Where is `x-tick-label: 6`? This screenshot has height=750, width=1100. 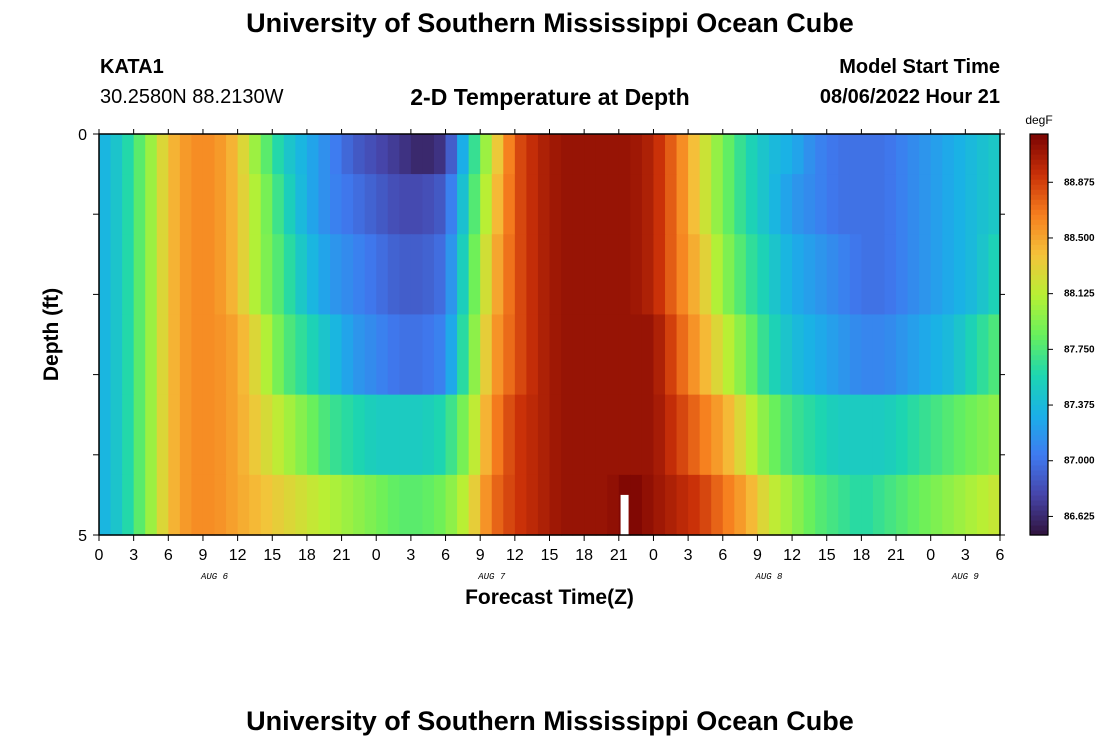
x-tick-label: 6 is located at coordinates (168, 555).